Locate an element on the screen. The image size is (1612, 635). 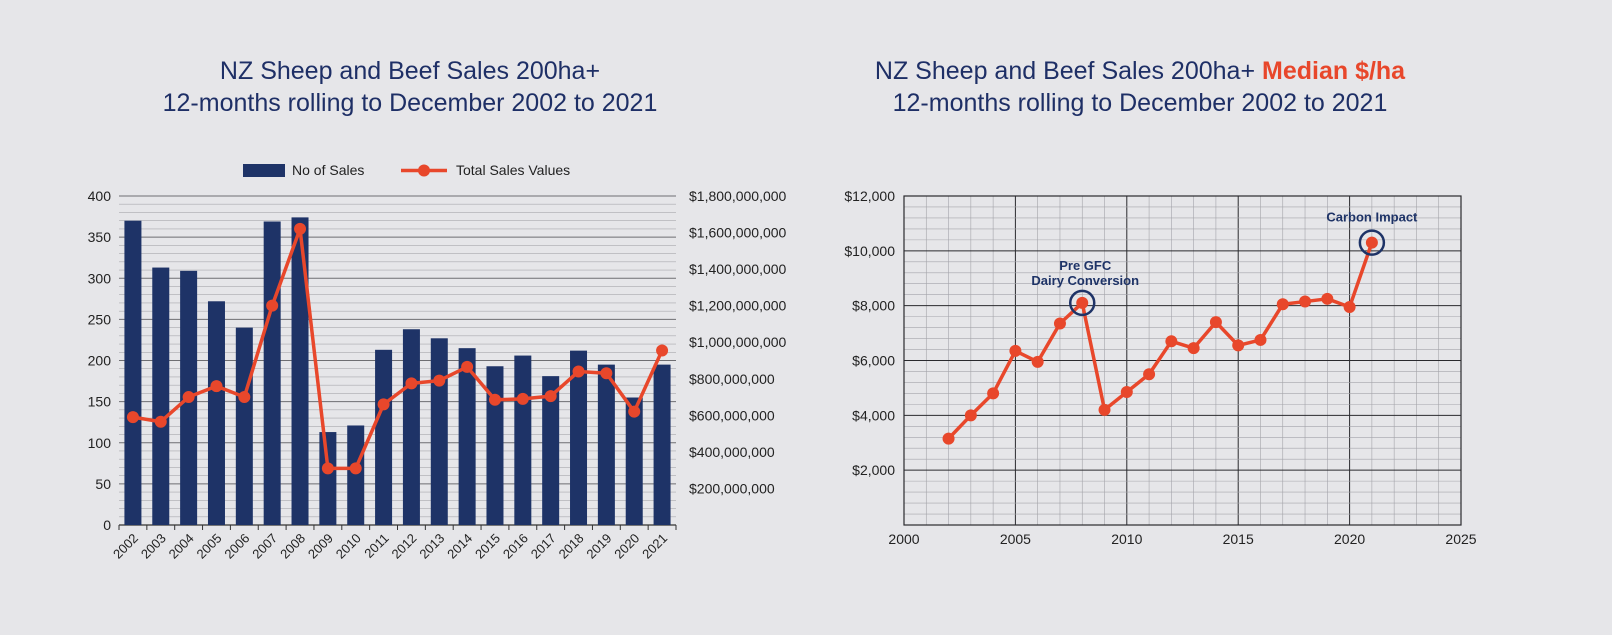
x-tick-label: 2000 is located at coordinates (903, 539).